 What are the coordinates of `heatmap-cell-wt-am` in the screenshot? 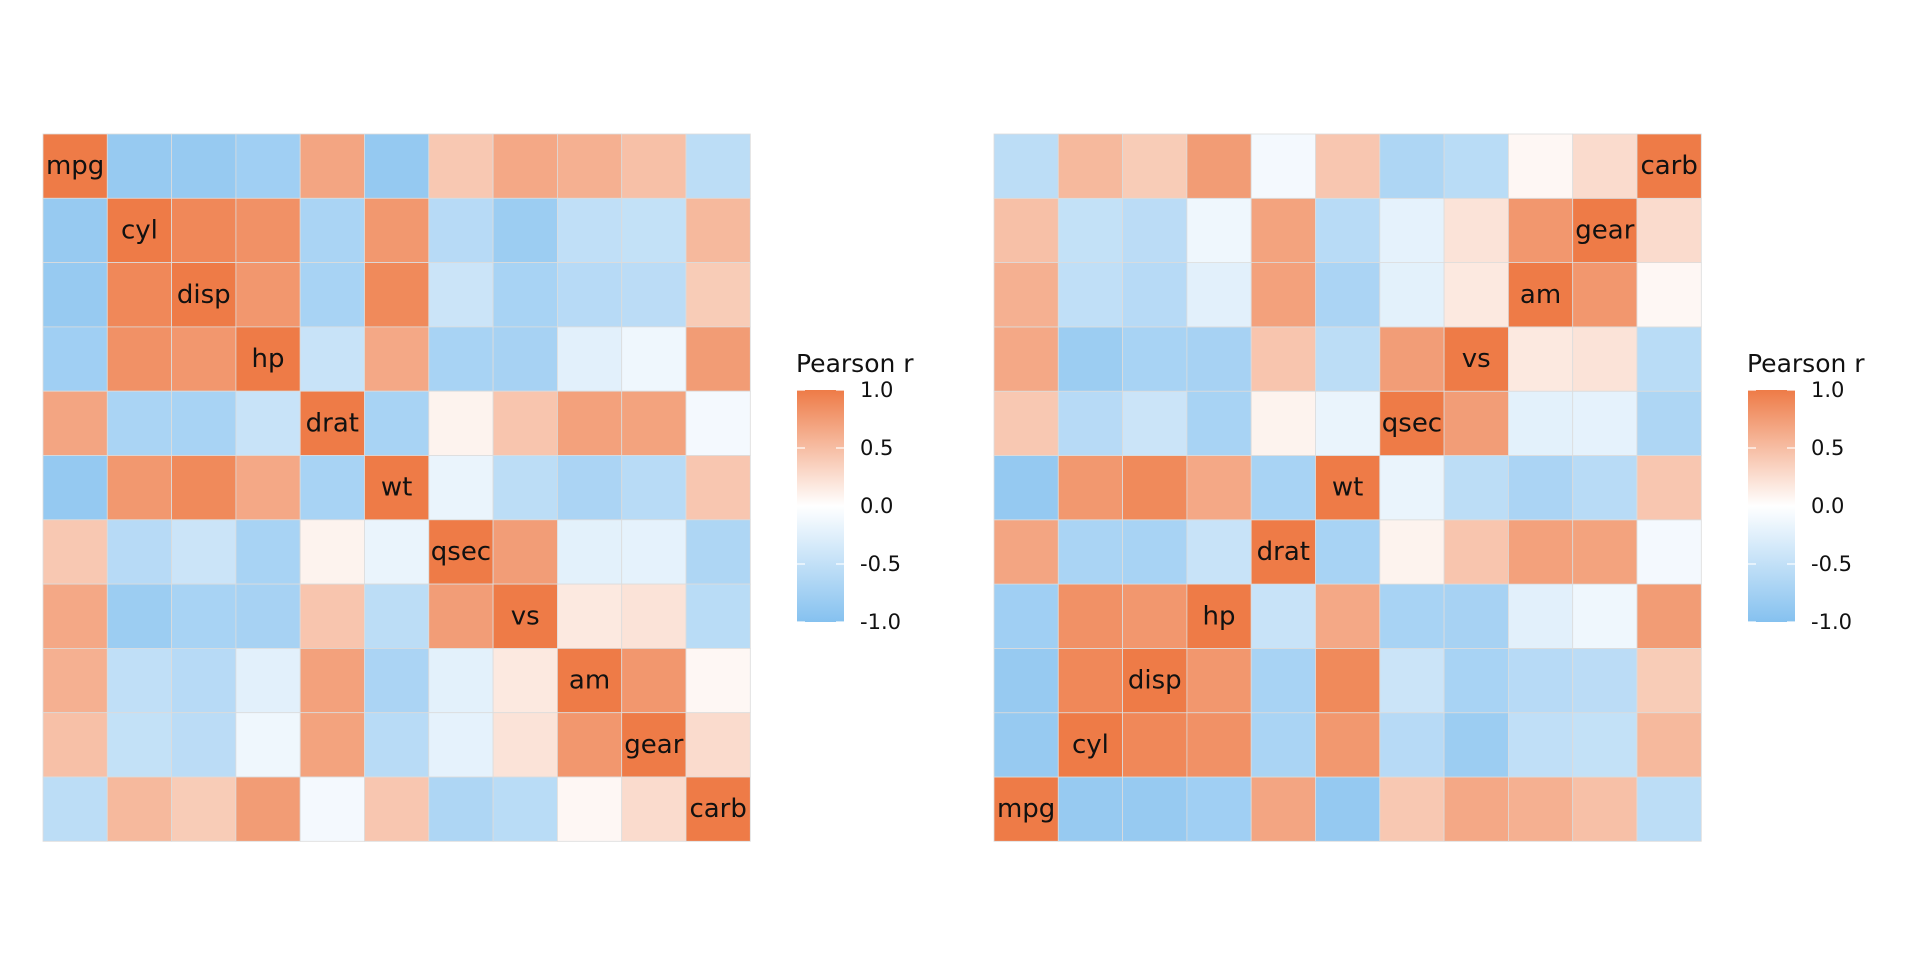 It's located at (590, 488).